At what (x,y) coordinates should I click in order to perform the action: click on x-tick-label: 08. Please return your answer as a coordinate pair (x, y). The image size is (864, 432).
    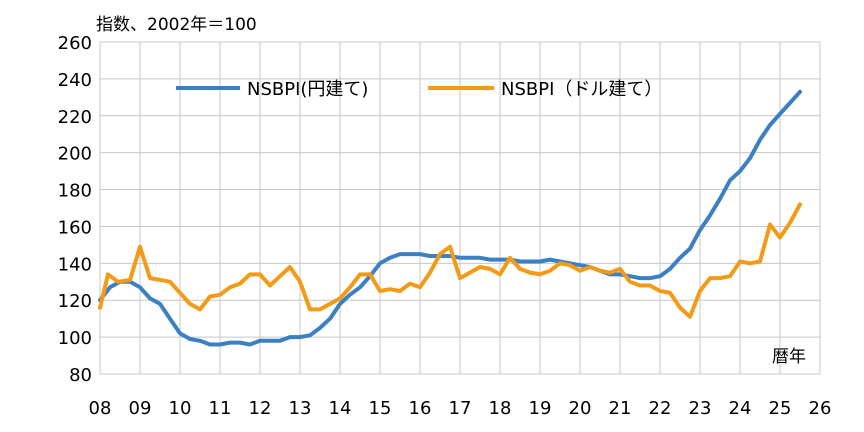
    Looking at the image, I should click on (100, 408).